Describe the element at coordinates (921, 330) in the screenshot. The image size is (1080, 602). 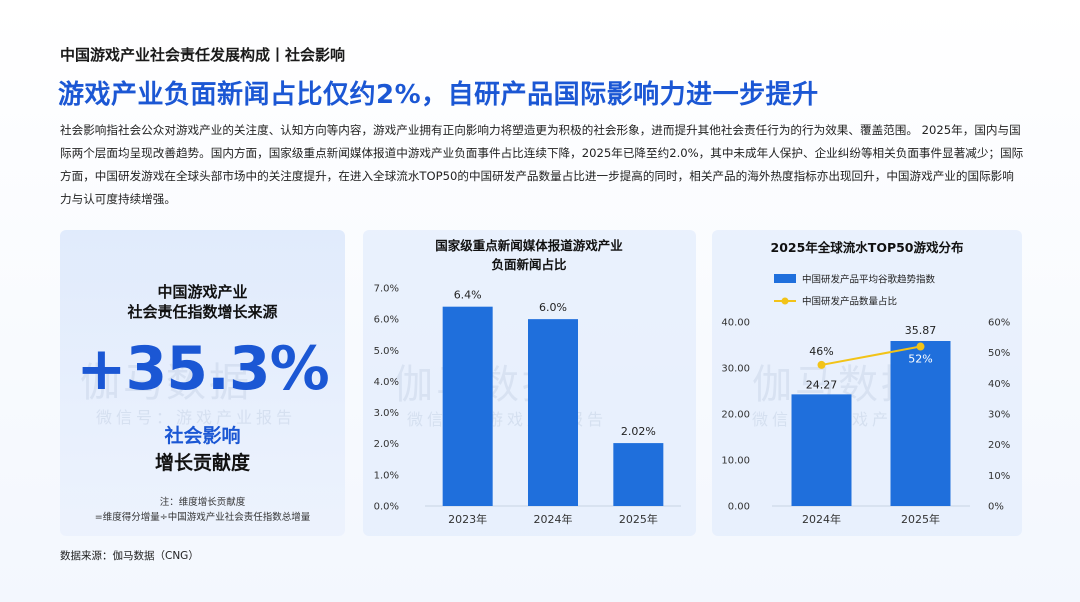
I see `bar-value-label: 35.87` at that location.